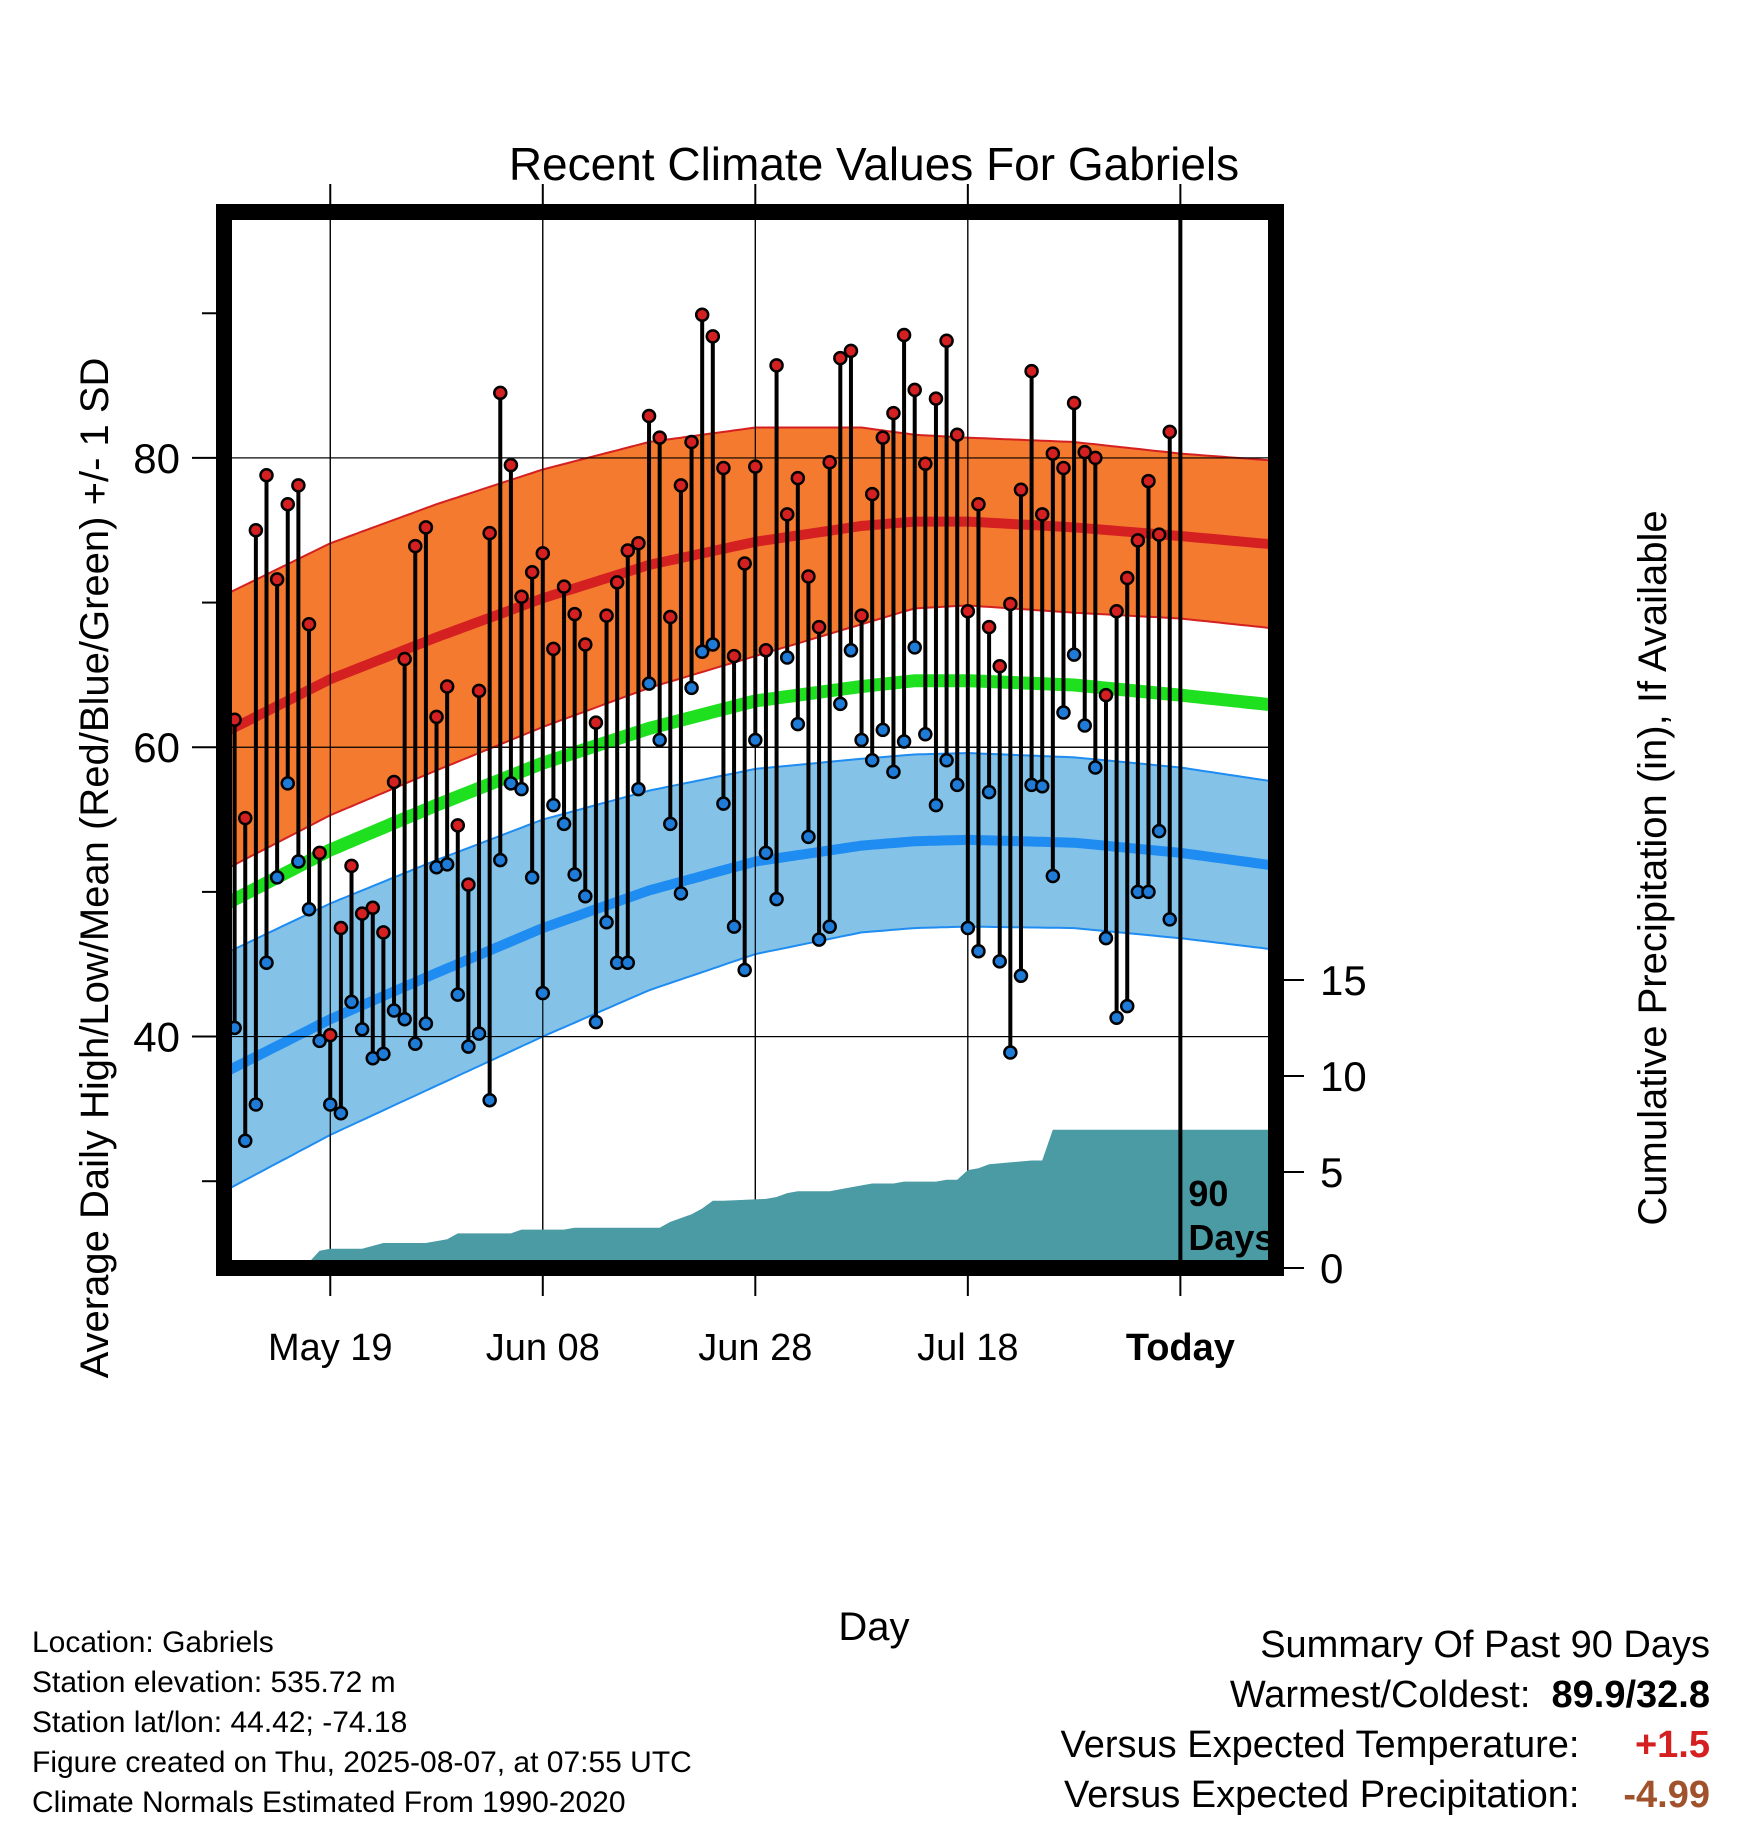 Image resolution: width=1748 pixels, height=1828 pixels. I want to click on summary-title: Summary Of Past 90 Days, so click(1485, 1645).